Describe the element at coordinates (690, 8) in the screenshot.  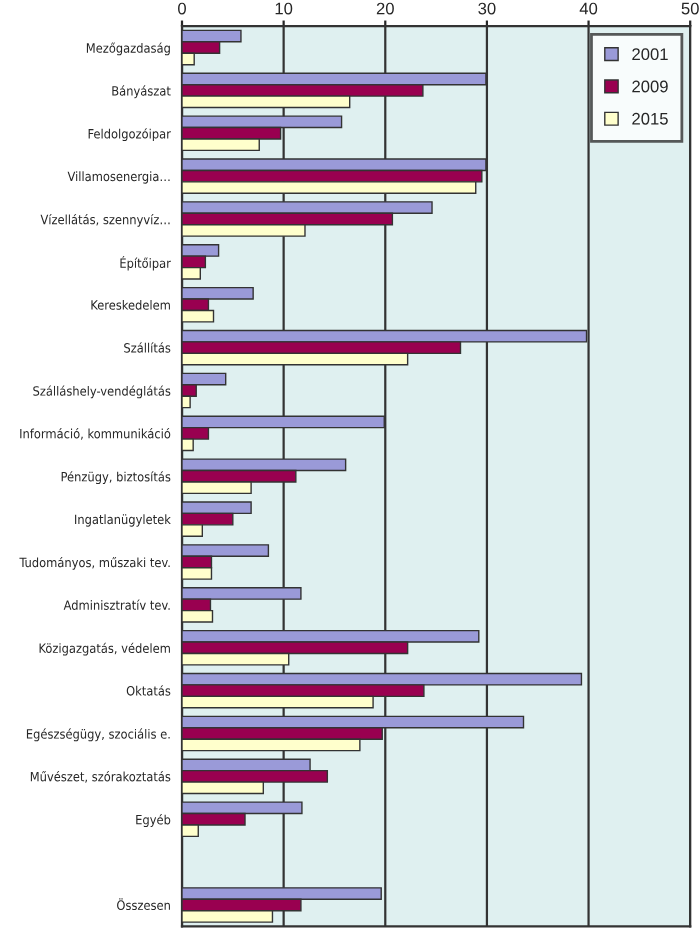
I see `x-tick-label: 50` at that location.